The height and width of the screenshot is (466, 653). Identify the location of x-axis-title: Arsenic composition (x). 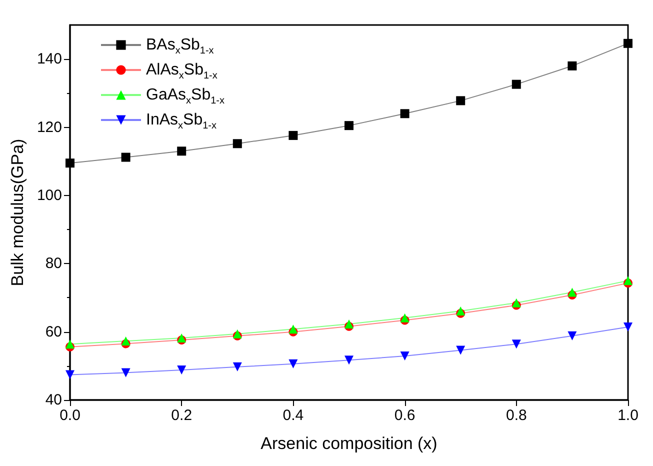
(349, 443).